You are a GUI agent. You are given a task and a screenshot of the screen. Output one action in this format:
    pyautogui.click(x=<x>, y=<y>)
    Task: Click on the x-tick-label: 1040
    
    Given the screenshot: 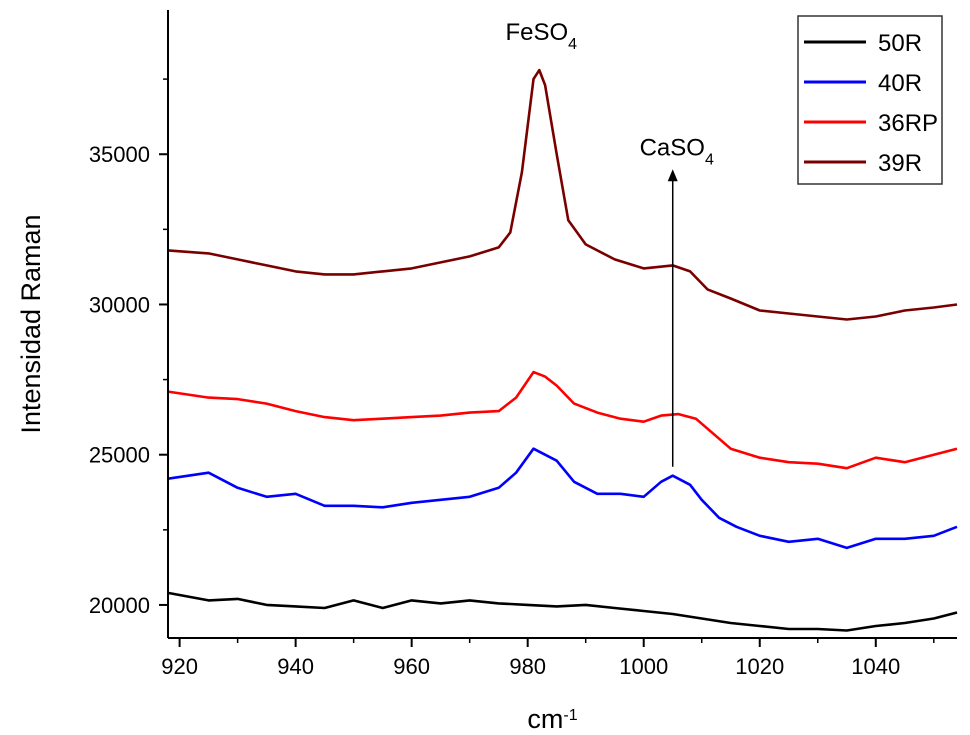 What is the action you would take?
    pyautogui.click(x=875, y=666)
    